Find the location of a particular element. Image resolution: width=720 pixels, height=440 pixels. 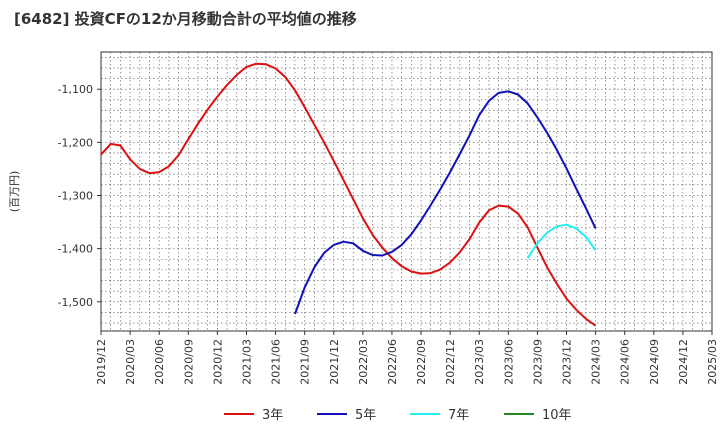

x-tick-label: 2024/03 is located at coordinates (596, 362).